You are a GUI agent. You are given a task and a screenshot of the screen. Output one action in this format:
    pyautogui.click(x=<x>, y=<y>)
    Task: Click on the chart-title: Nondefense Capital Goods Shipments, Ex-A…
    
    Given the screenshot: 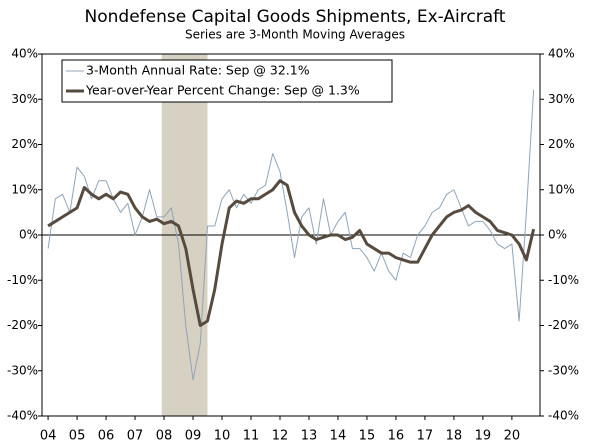 What is the action you would take?
    pyautogui.click(x=295, y=17)
    